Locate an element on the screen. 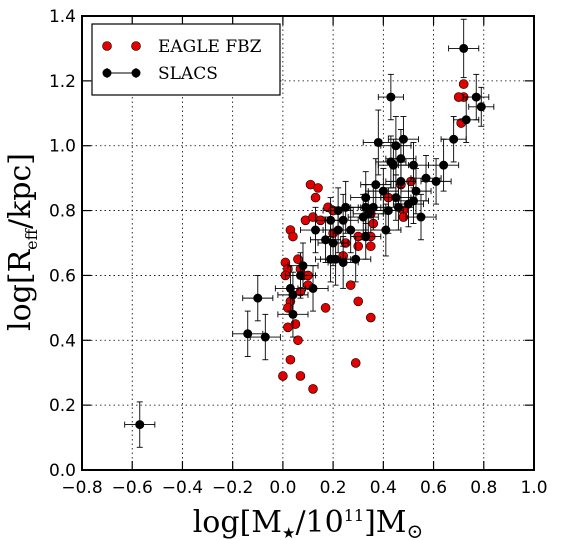 Image resolution: width=565 pixels, height=540 pixels. y-tick-label: 0.4 is located at coordinates (62, 341).